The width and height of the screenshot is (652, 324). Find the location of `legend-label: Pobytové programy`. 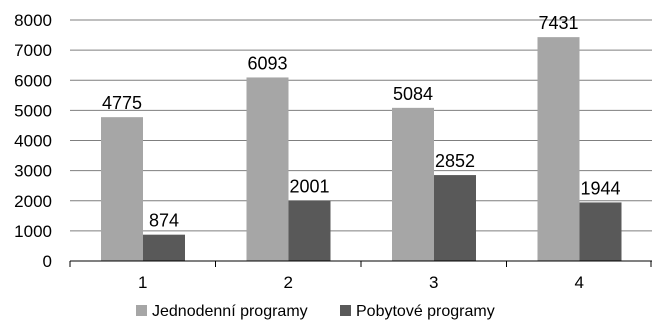

legend-label: Pobytové programy is located at coordinates (425, 311).